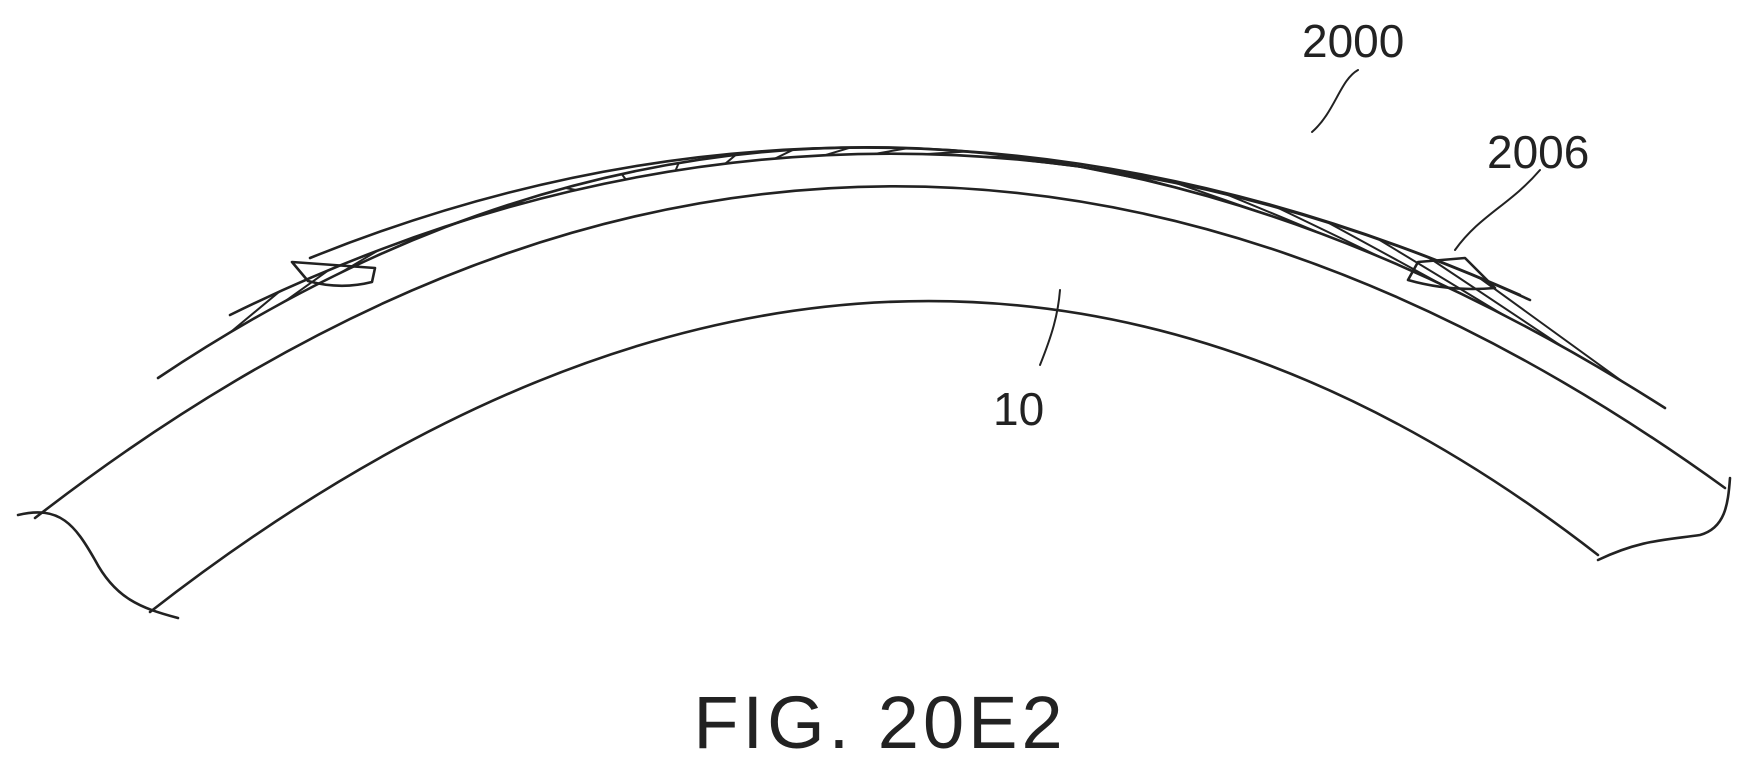  Describe the element at coordinates (1497, 210) in the screenshot. I see `leader-2006` at that location.